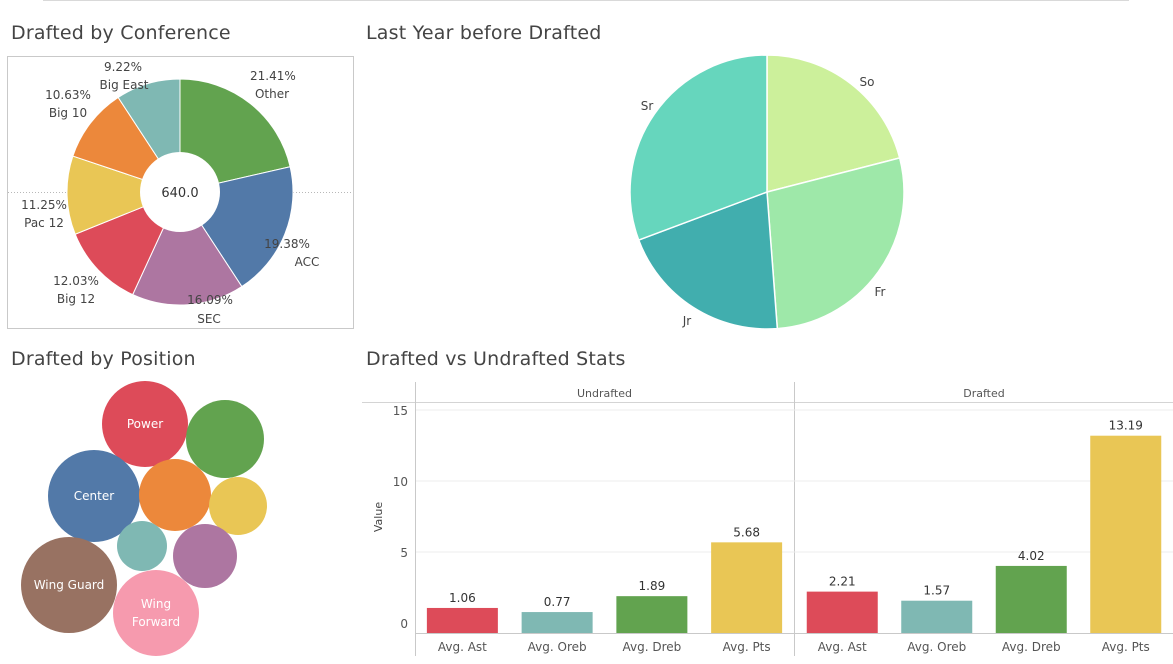 This screenshot has width=1173, height=664. What do you see at coordinates (400, 411) in the screenshot?
I see `y-tick-label-15: 15` at bounding box center [400, 411].